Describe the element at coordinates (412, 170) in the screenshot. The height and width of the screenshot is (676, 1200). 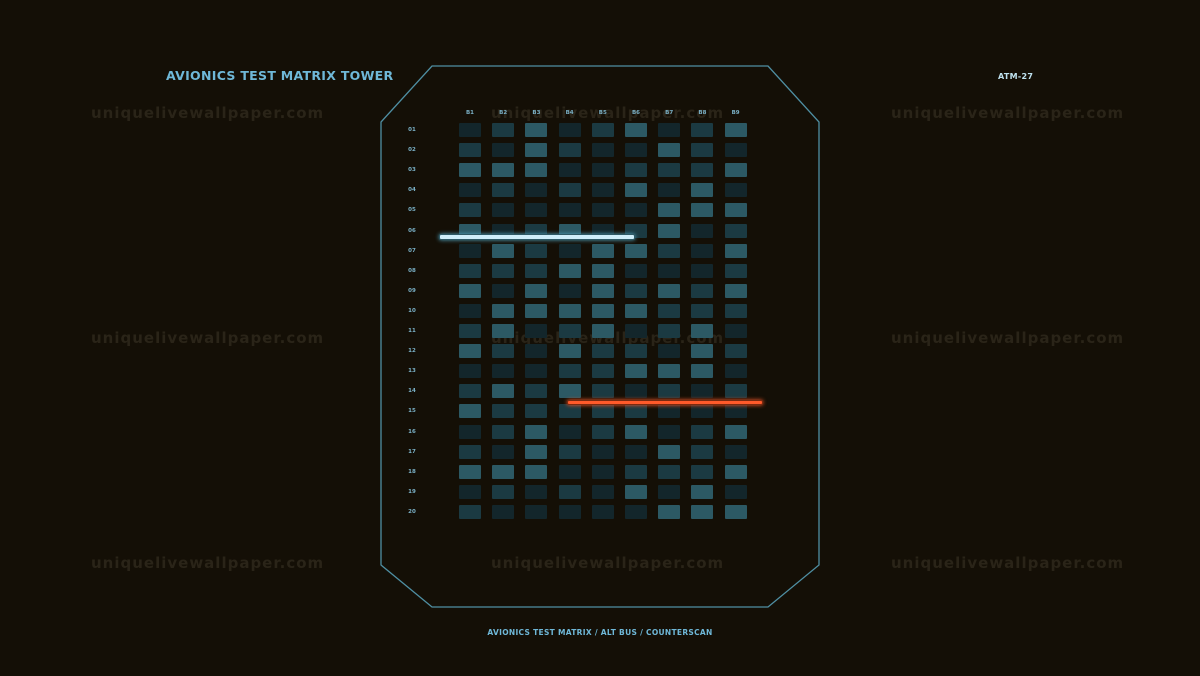
I see `row-label: 03` at that location.